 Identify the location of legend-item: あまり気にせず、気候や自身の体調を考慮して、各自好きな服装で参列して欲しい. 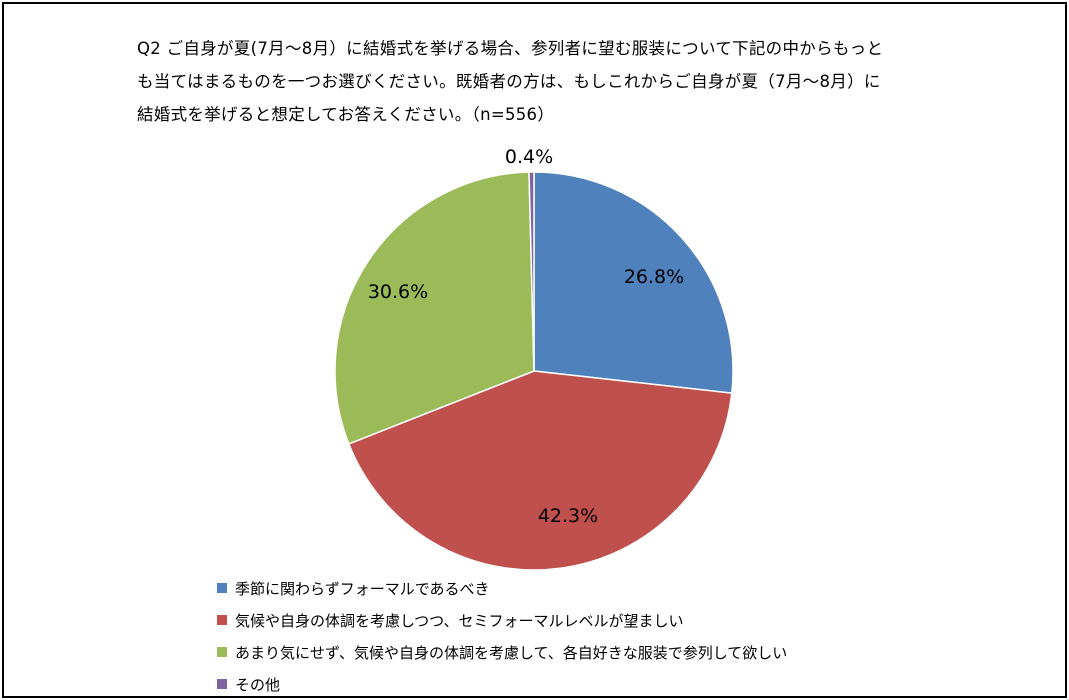
(502, 652).